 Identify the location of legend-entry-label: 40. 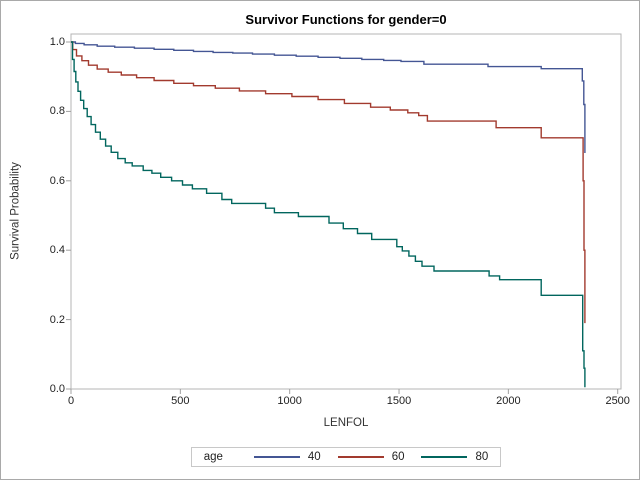
(314, 457).